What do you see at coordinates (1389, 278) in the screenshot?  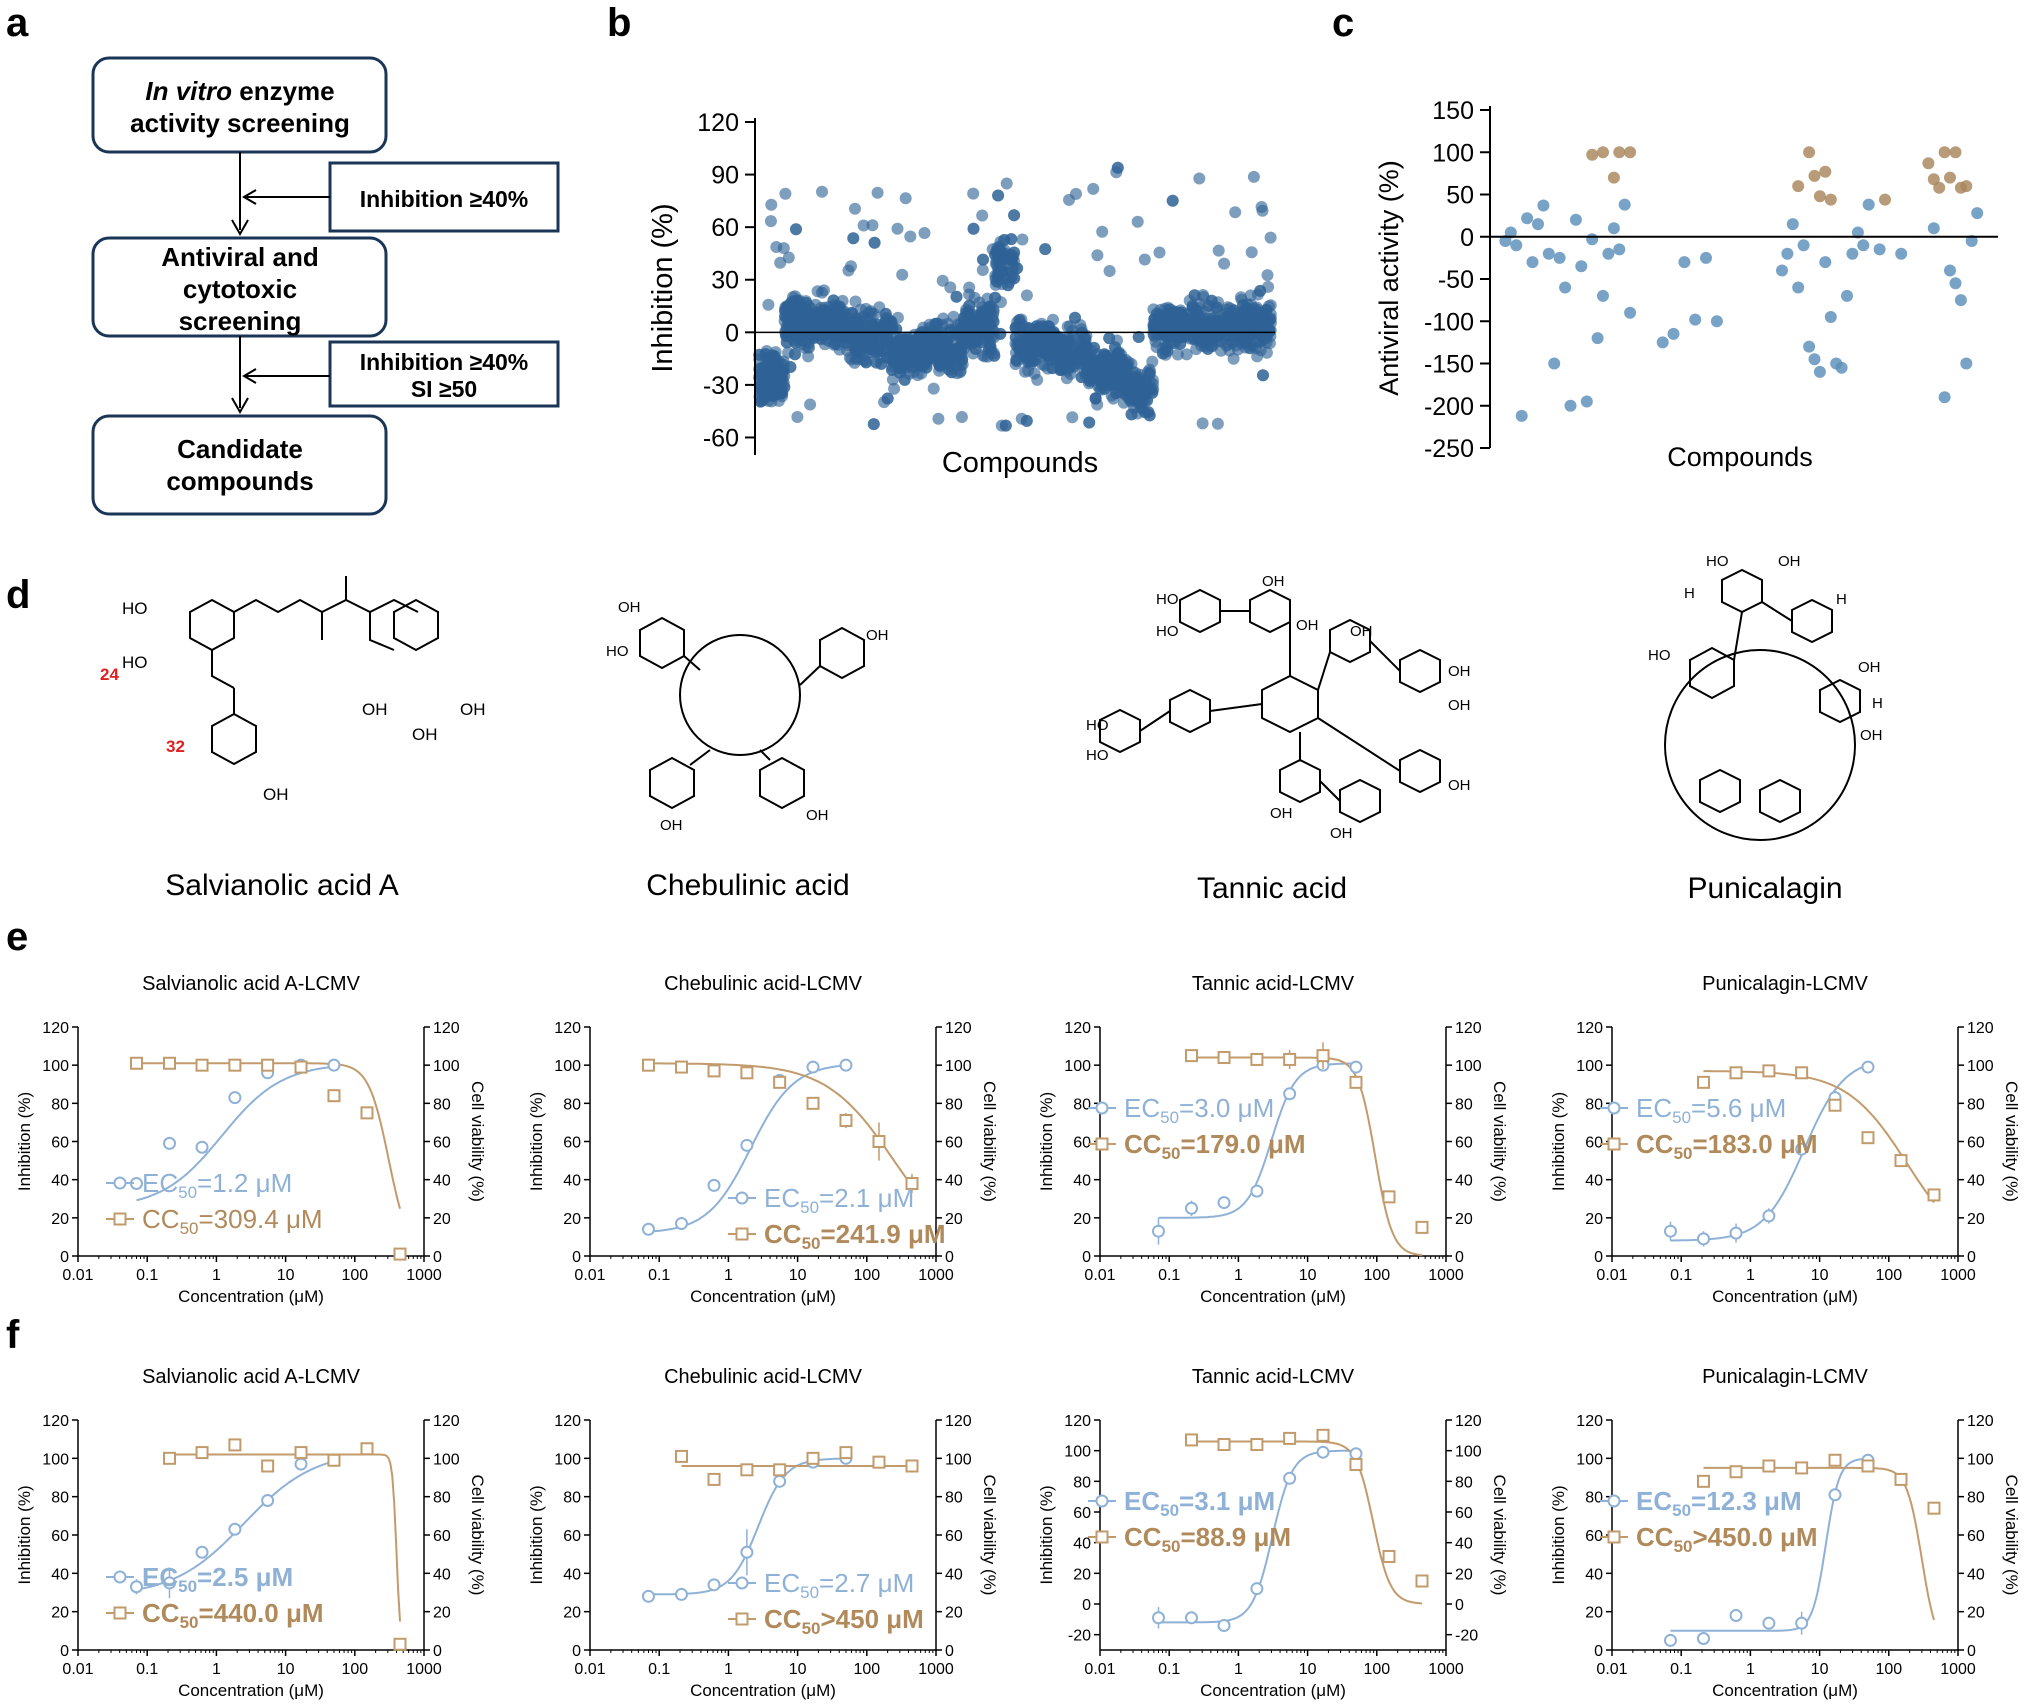 I see `y-axis-label: Antiviral activity (%)` at bounding box center [1389, 278].